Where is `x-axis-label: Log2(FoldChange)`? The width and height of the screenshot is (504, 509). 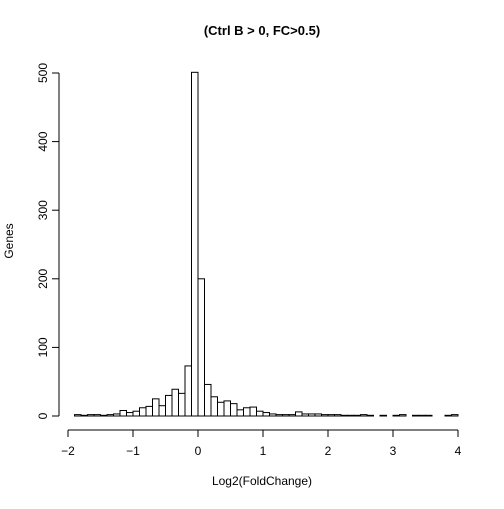
x-axis-label: Log2(FoldChange) is located at coordinates (262, 481).